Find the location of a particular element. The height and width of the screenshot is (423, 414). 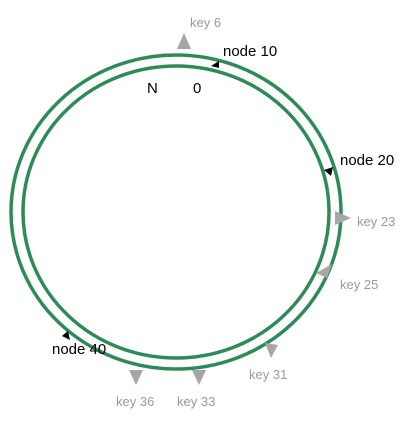

key-31: key 31 is located at coordinates (268, 362).